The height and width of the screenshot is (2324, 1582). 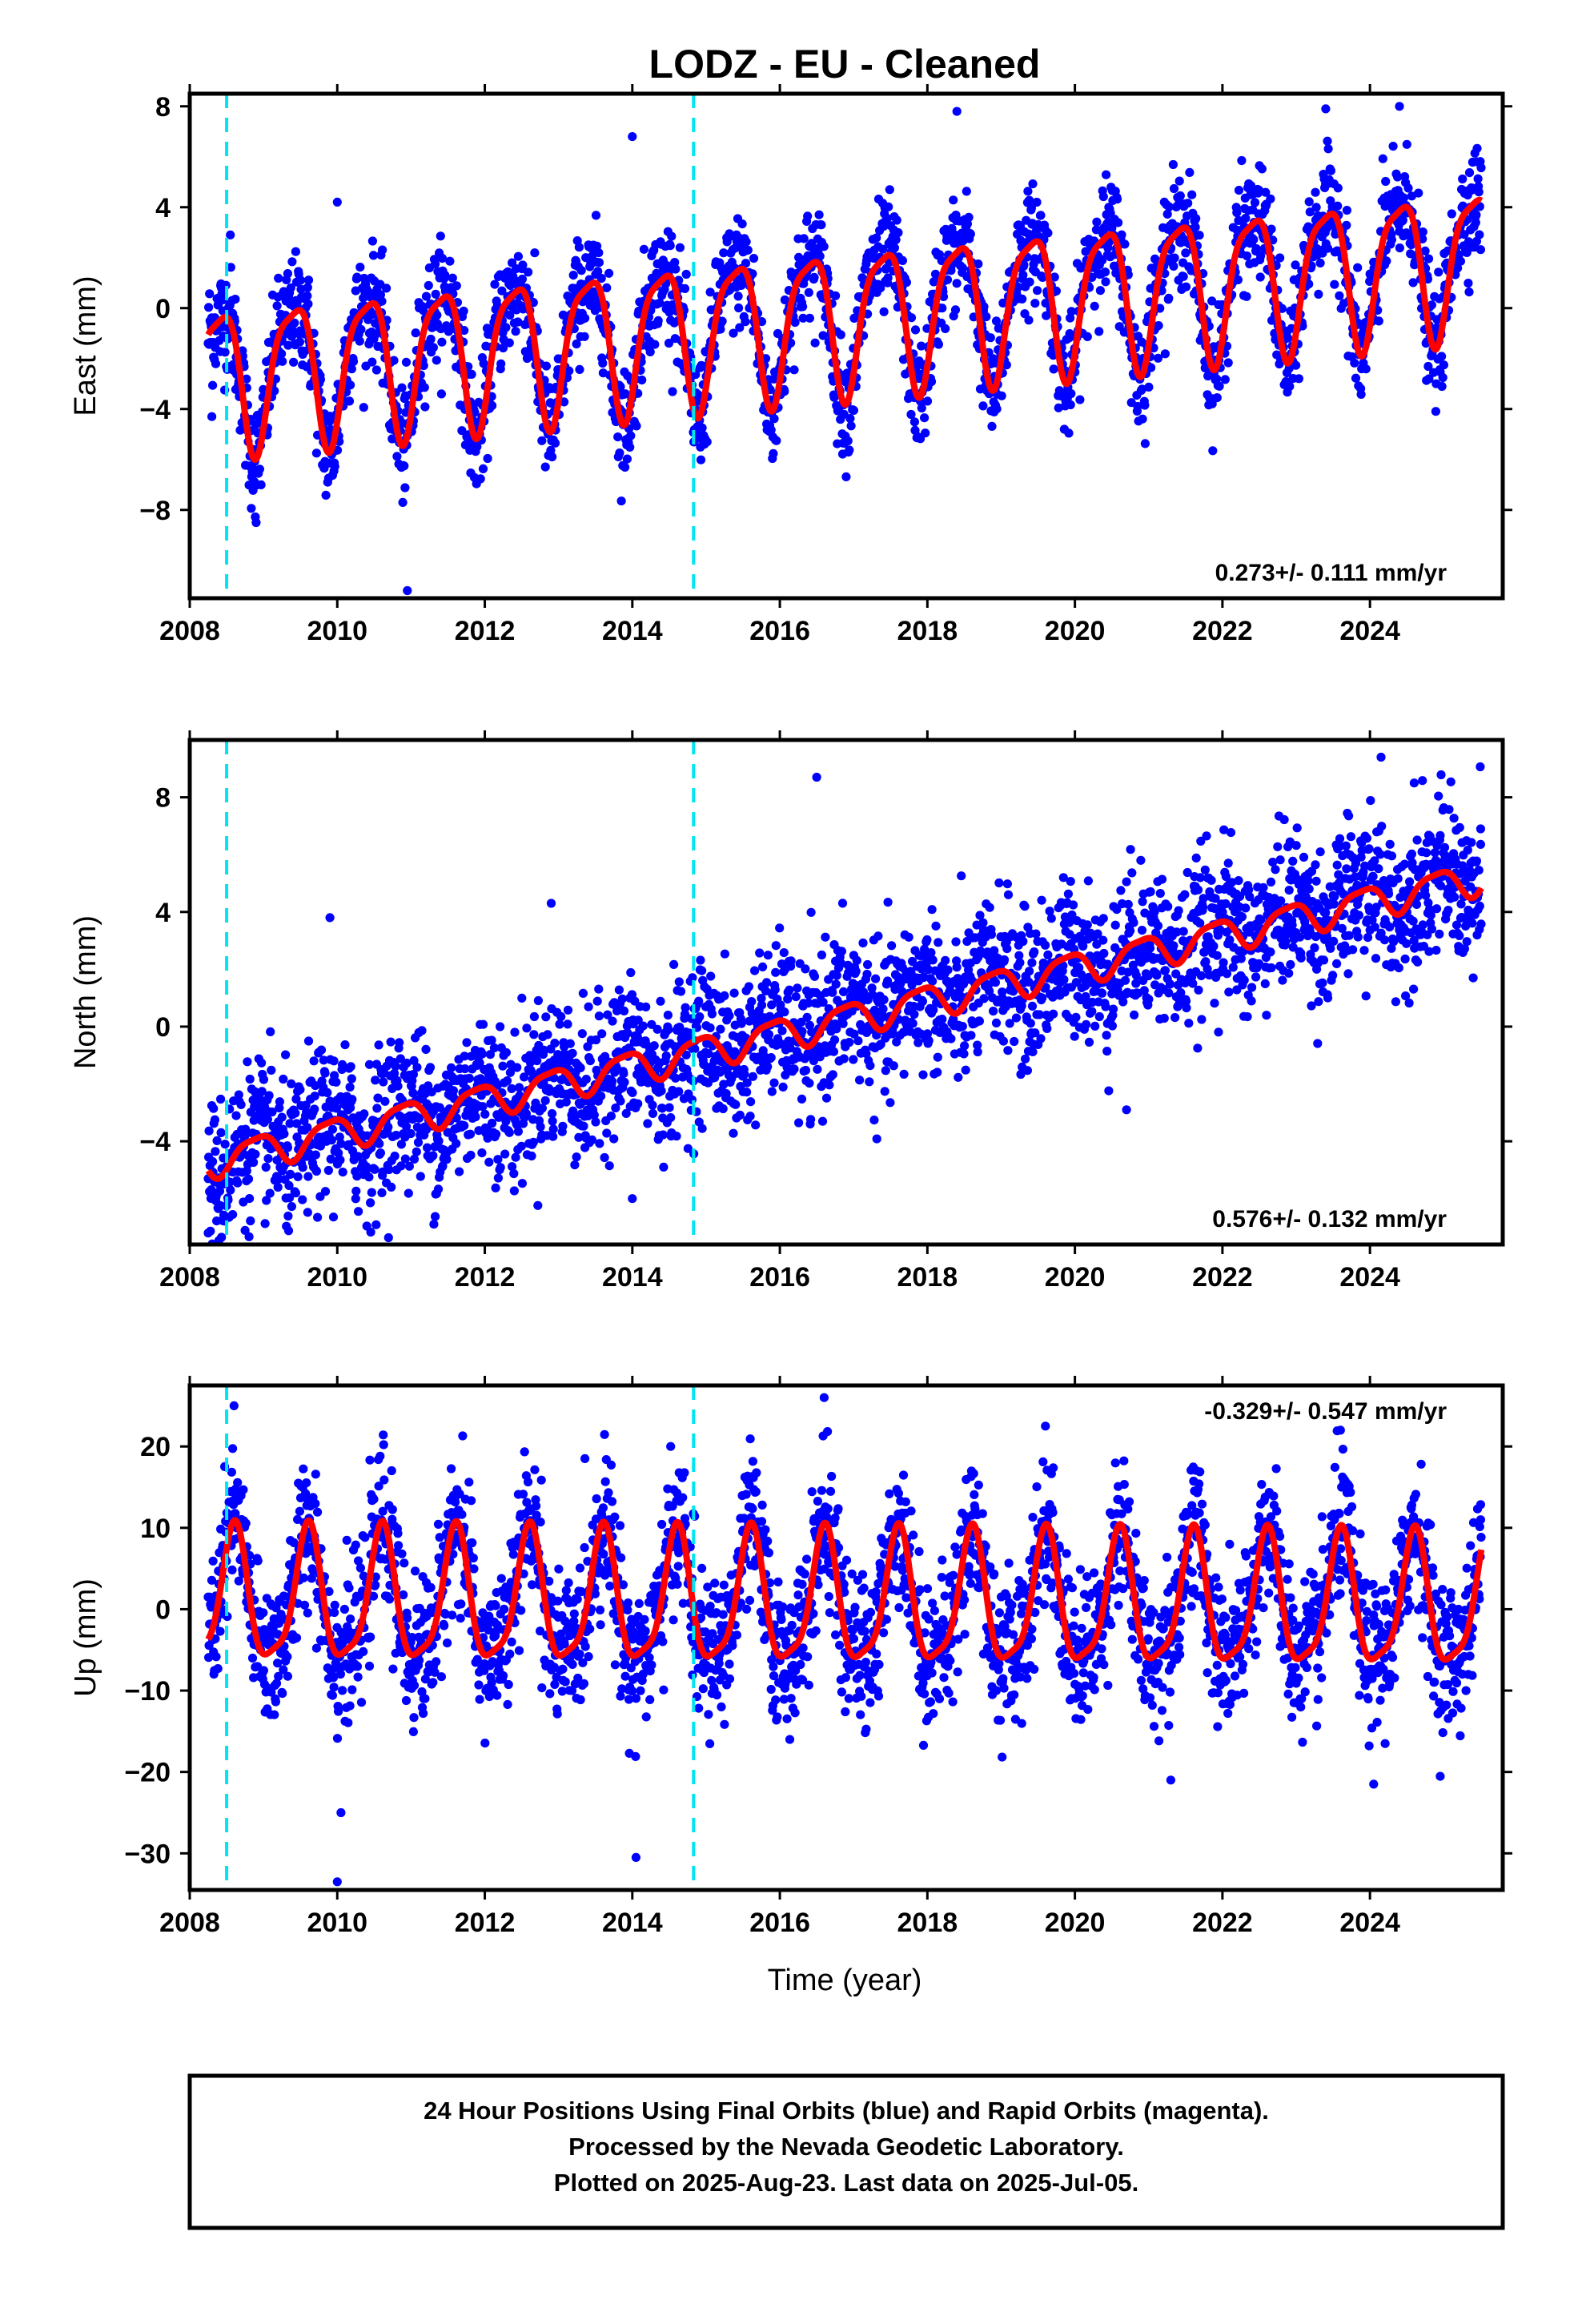 What do you see at coordinates (1331, 573) in the screenshot?
I see `east-rate-label: 0.273+/- 0.111 mm/yr` at bounding box center [1331, 573].